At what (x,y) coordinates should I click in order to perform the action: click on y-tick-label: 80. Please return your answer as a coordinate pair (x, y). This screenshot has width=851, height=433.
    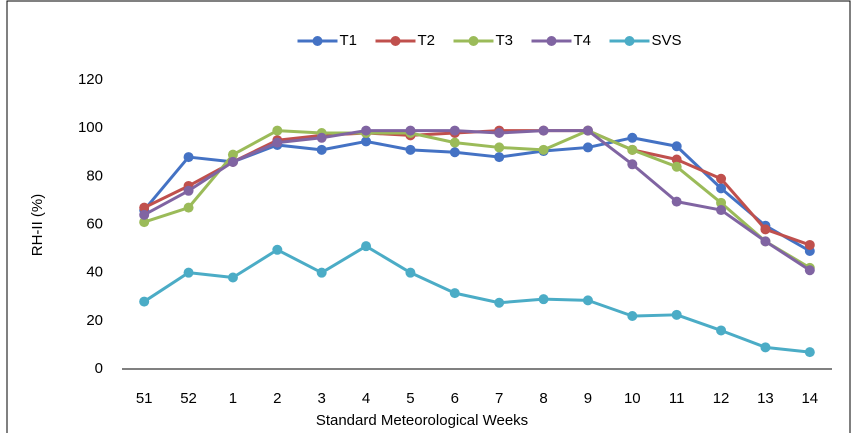
    Looking at the image, I should click on (94, 175).